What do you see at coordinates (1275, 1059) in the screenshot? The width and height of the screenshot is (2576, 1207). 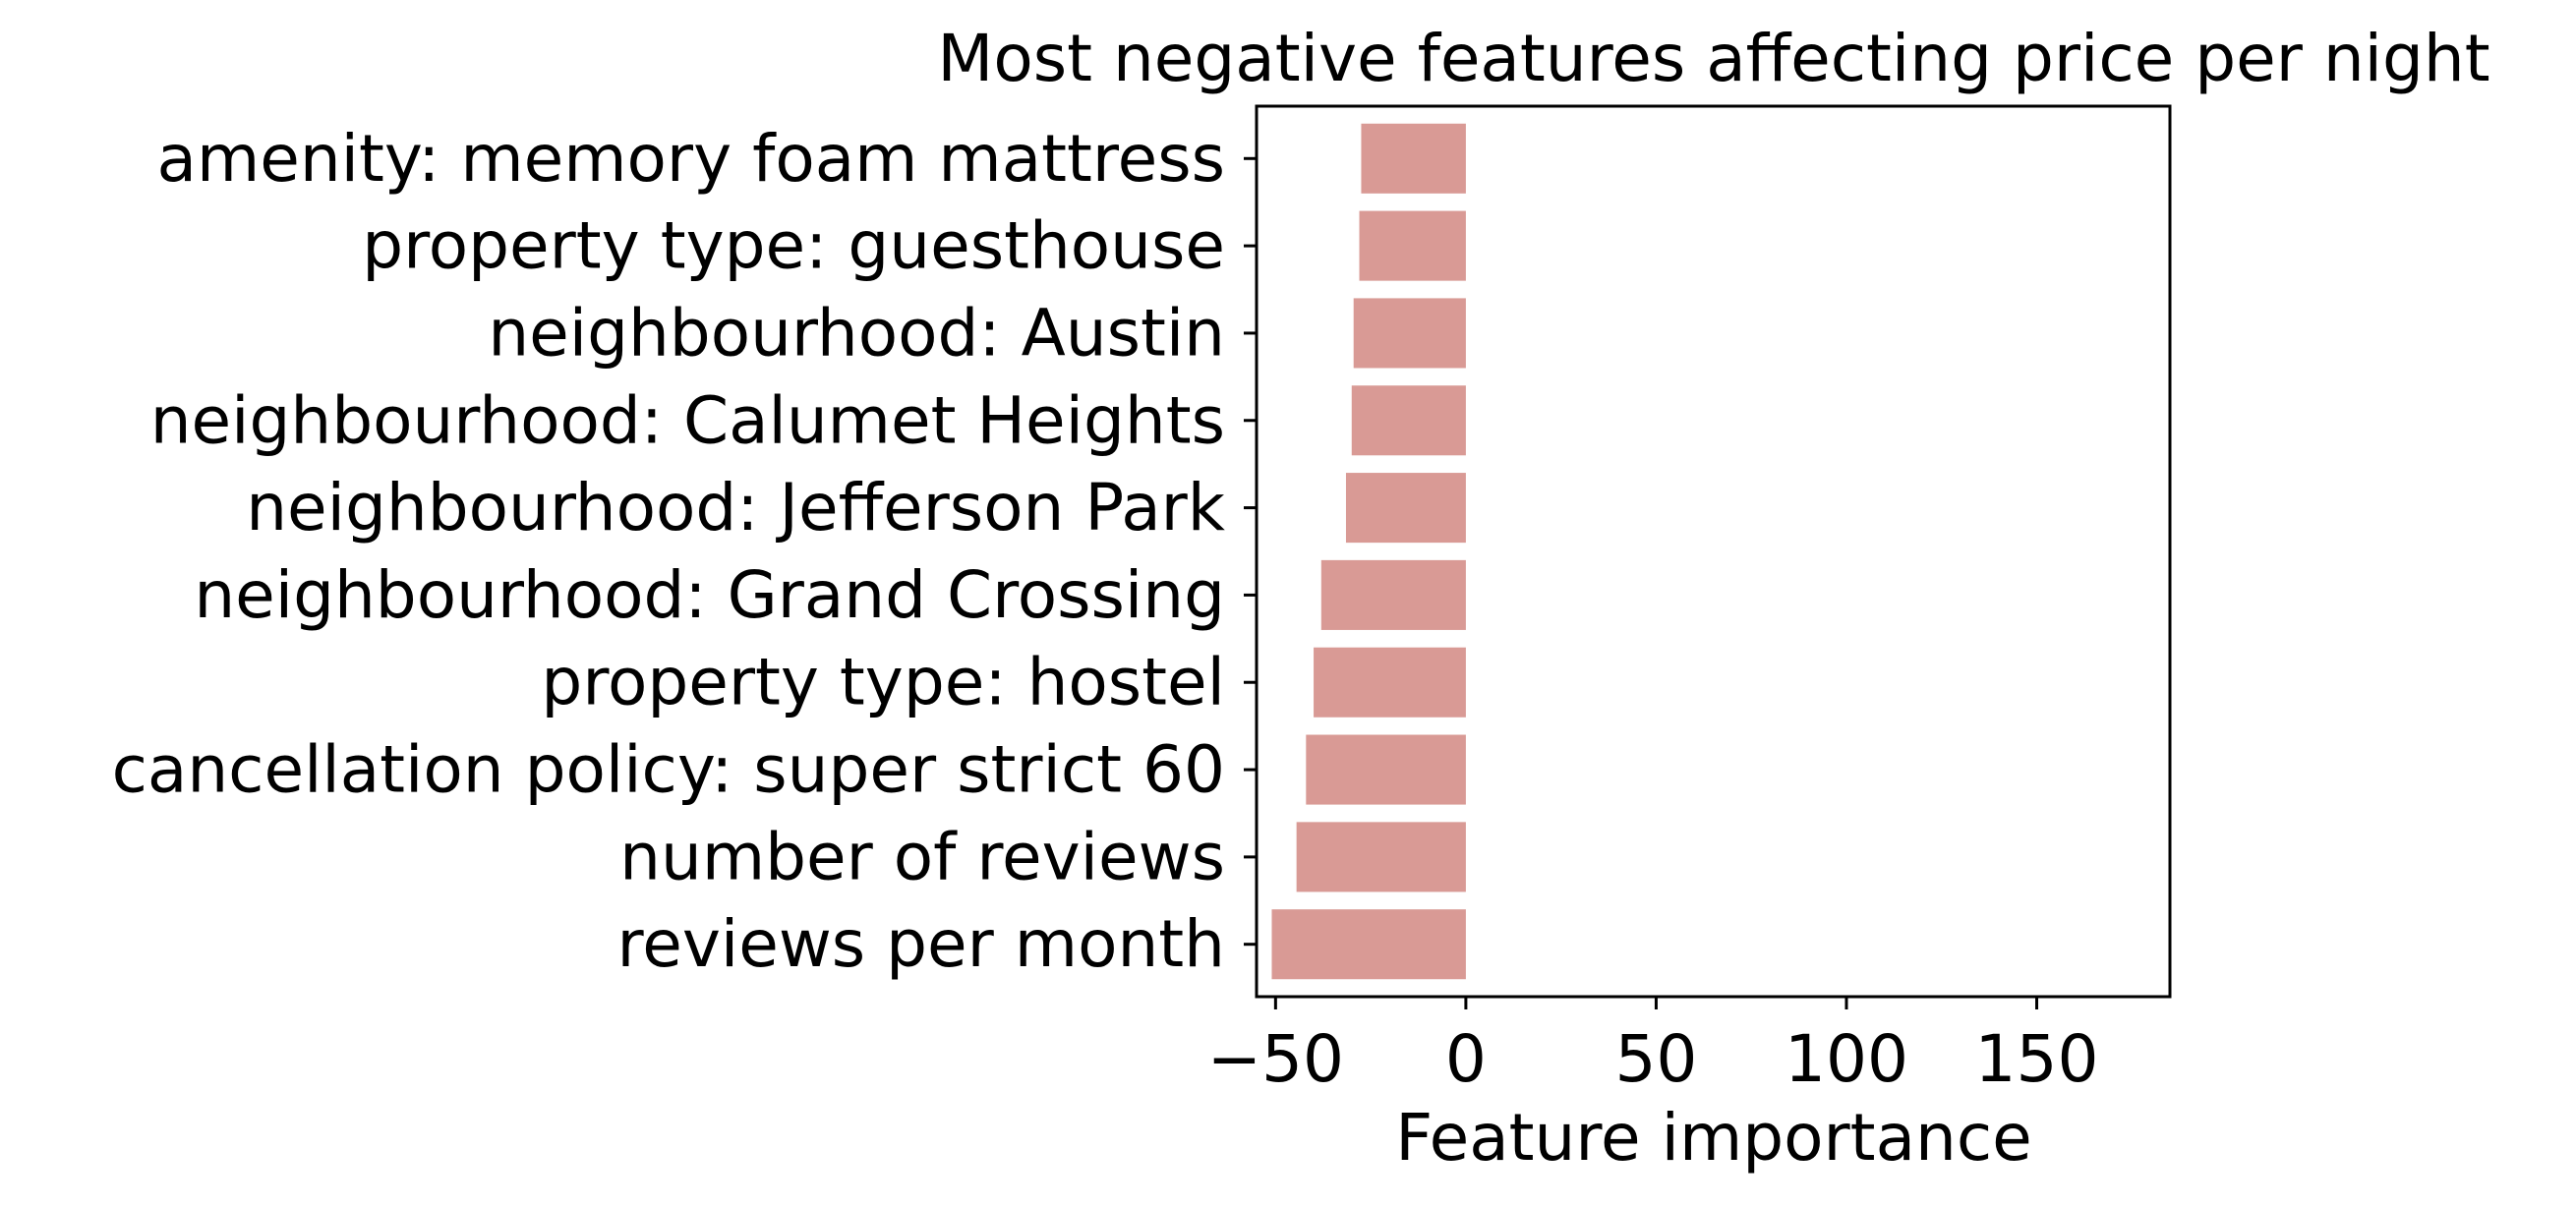 I see `x-tick-label: −50` at bounding box center [1275, 1059].